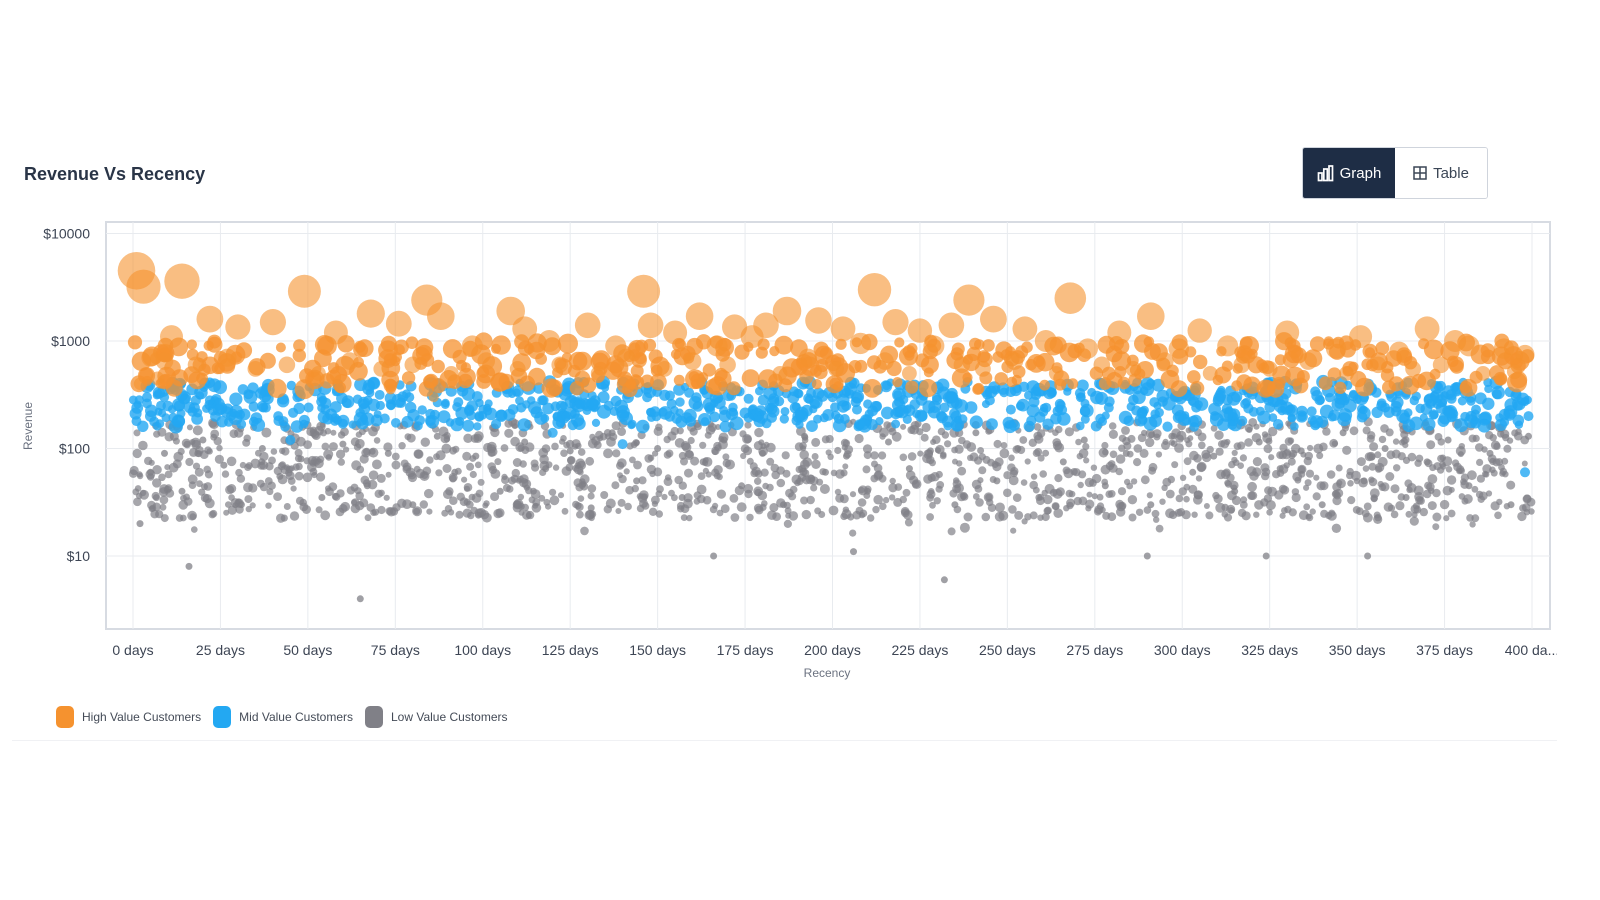 This screenshot has height=900, width=1600. What do you see at coordinates (283, 717) in the screenshot?
I see `legend-item-mid: Mid Value Customers` at bounding box center [283, 717].